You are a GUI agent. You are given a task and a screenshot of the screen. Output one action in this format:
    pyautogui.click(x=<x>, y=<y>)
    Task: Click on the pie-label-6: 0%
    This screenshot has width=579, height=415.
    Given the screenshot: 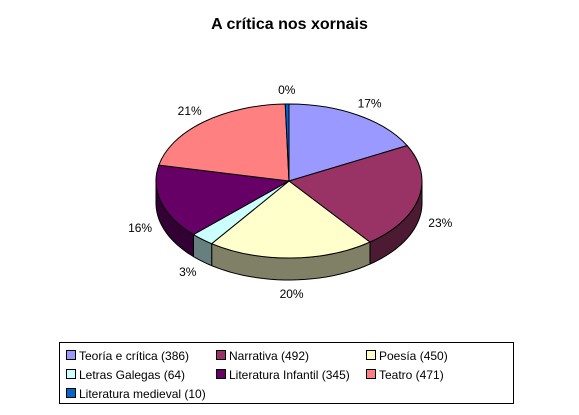 What is the action you would take?
    pyautogui.click(x=287, y=90)
    